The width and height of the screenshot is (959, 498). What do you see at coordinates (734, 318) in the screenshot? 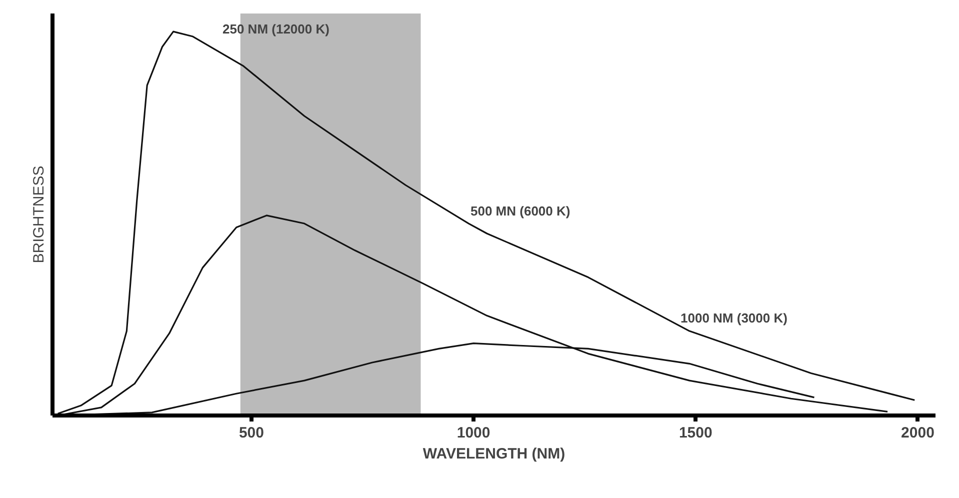
I see `annotation: 1000 NM (3000 K)` at bounding box center [734, 318].